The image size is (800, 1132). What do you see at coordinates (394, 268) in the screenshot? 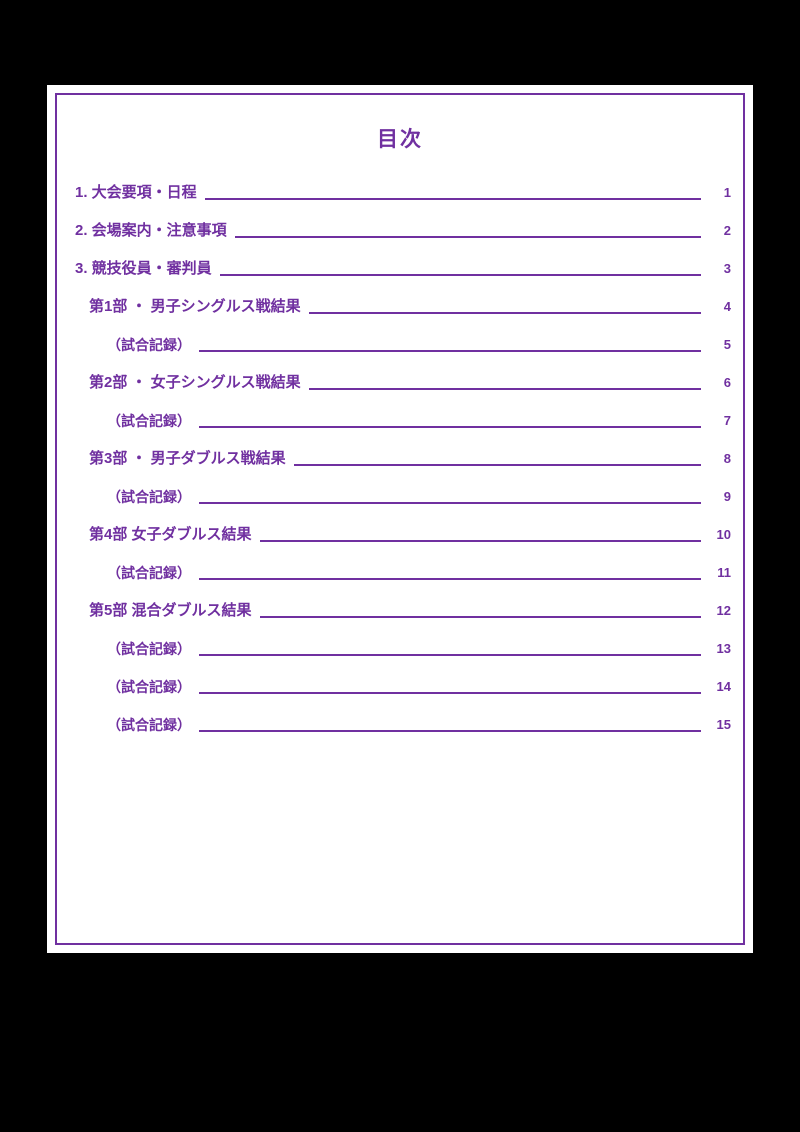
I see `toc-entry: 3. 競技役員・審判員 3` at bounding box center [394, 268].